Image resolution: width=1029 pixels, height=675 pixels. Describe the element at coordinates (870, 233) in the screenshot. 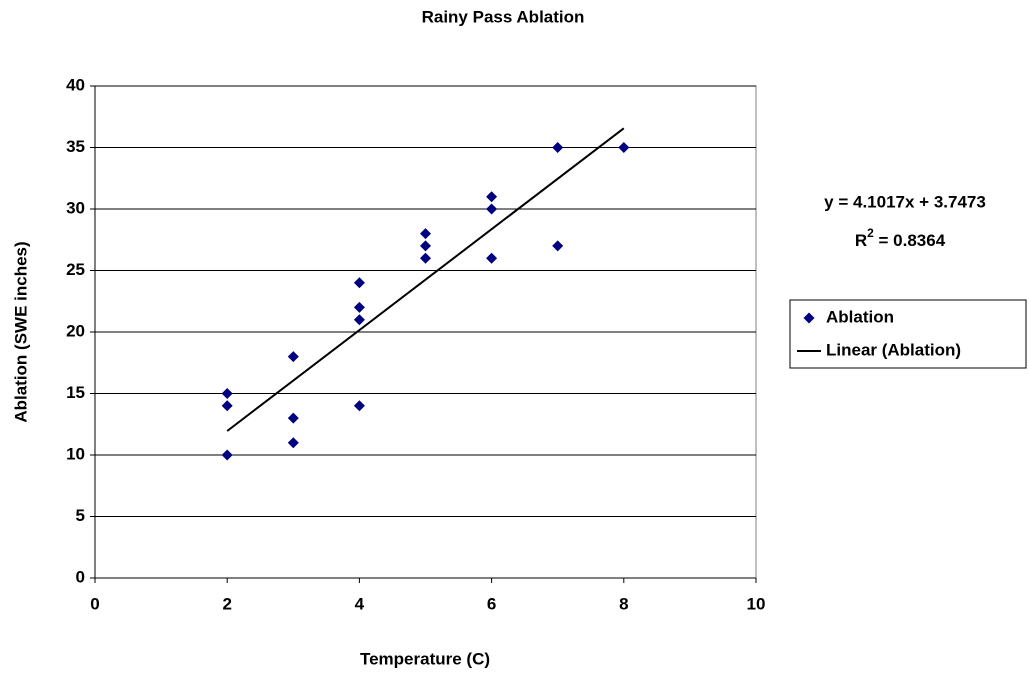

I see `r-squared-part: 2` at that location.